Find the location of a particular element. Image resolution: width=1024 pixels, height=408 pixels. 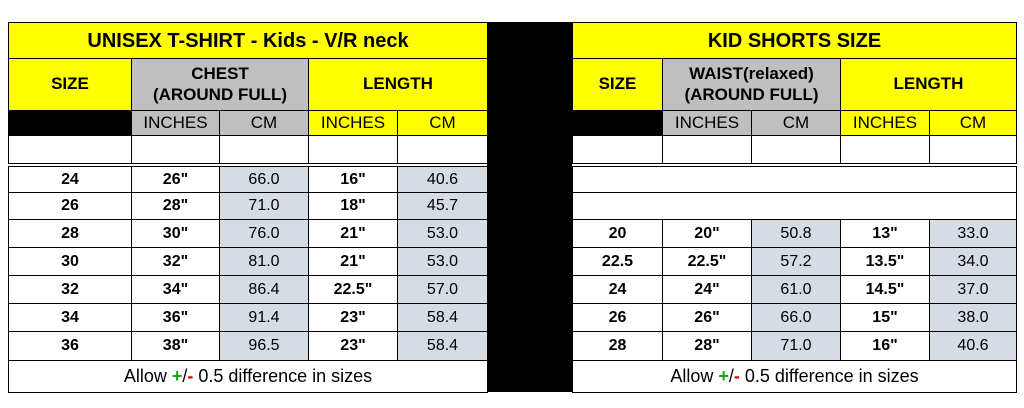

measure-header: WAIST(relaxed) (AROUND FULL) is located at coordinates (751, 84).